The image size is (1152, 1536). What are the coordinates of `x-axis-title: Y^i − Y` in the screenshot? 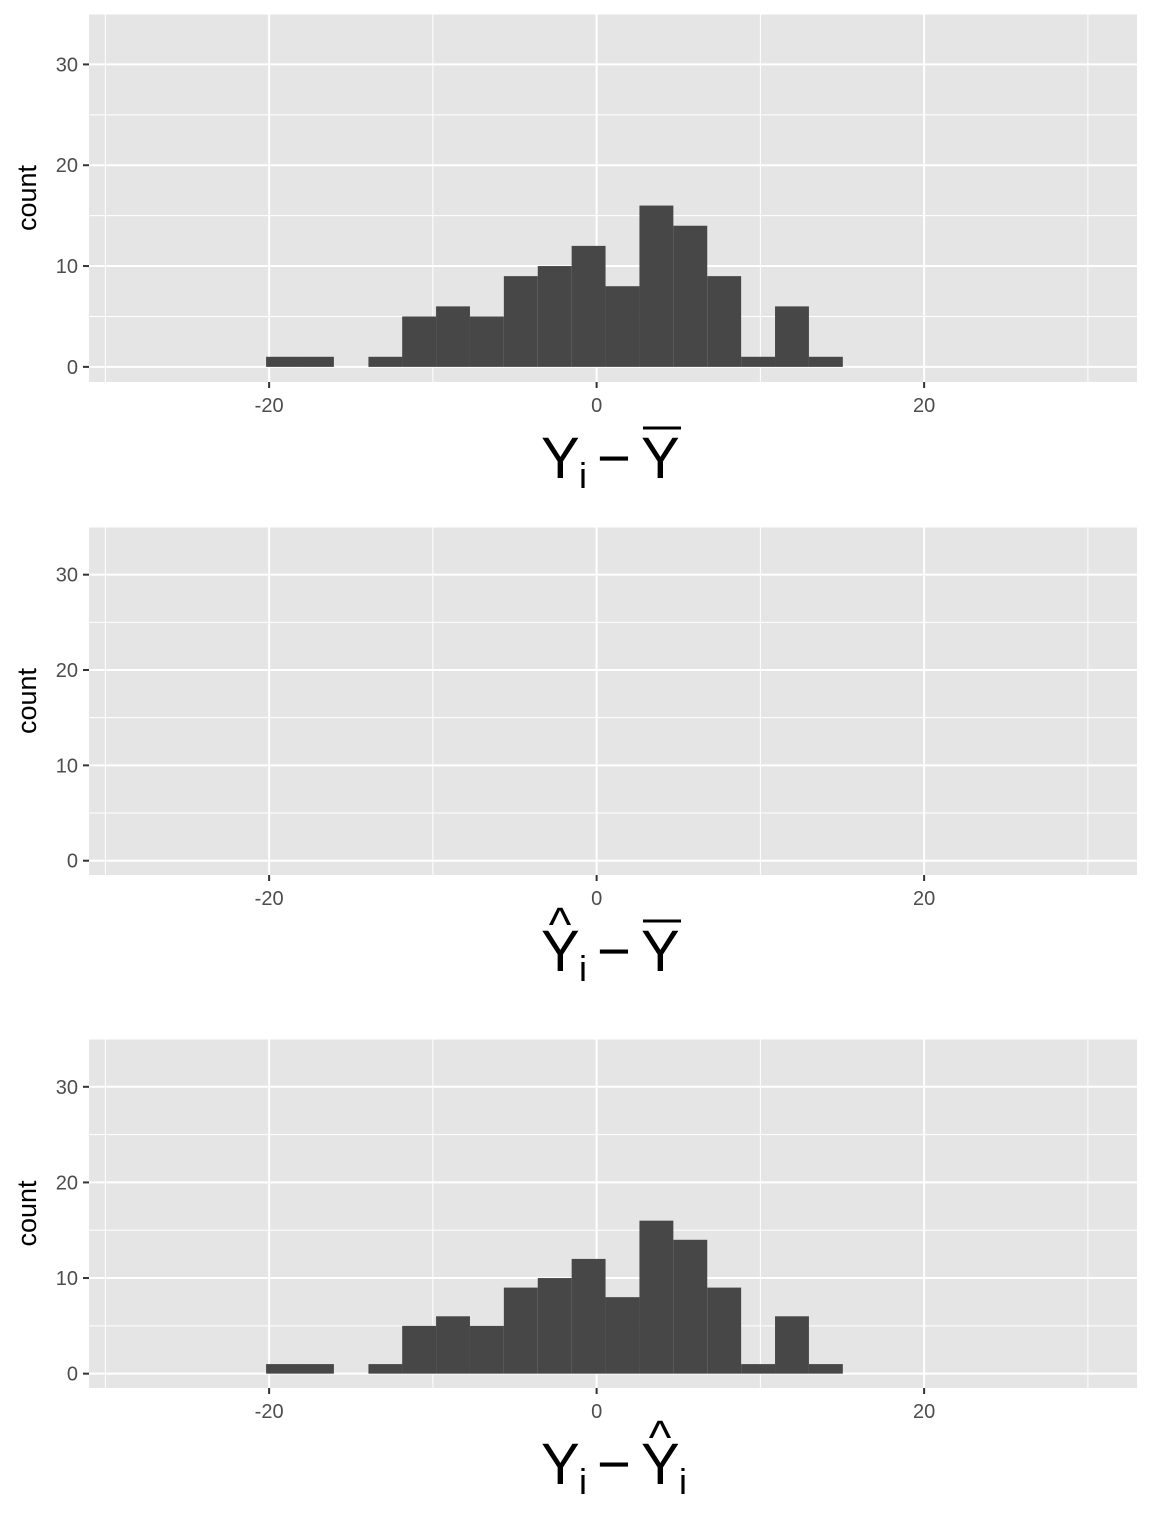 It's located at (611, 944).